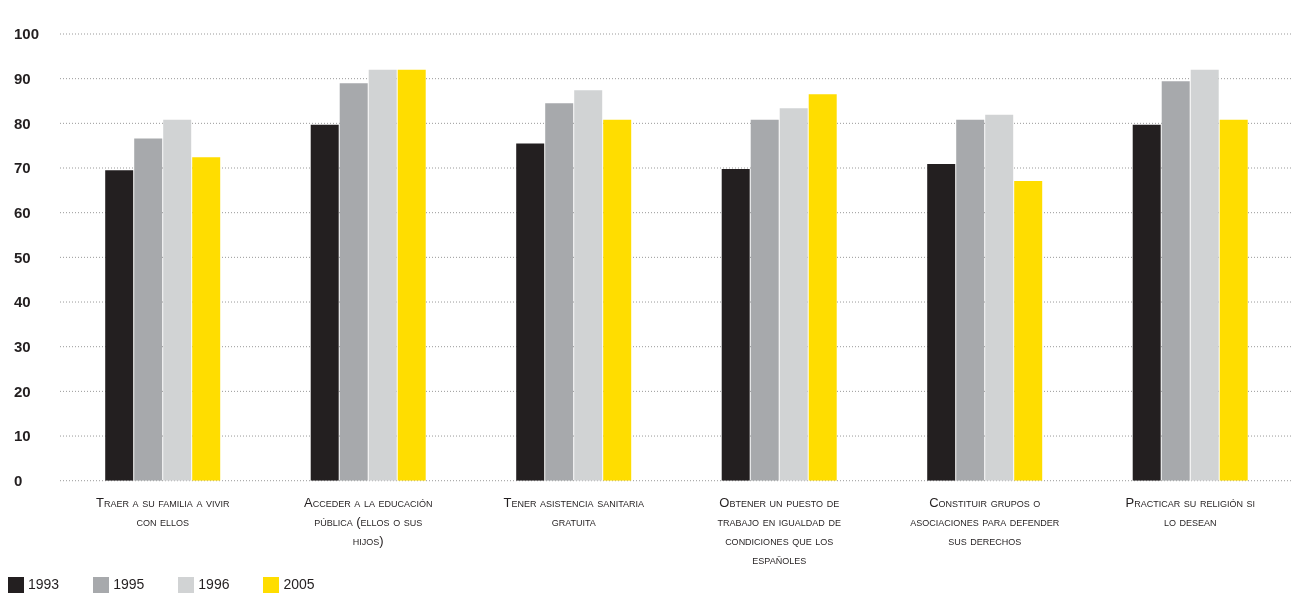 This screenshot has width=1306, height=606. I want to click on y-tick-label: 60, so click(22, 213).